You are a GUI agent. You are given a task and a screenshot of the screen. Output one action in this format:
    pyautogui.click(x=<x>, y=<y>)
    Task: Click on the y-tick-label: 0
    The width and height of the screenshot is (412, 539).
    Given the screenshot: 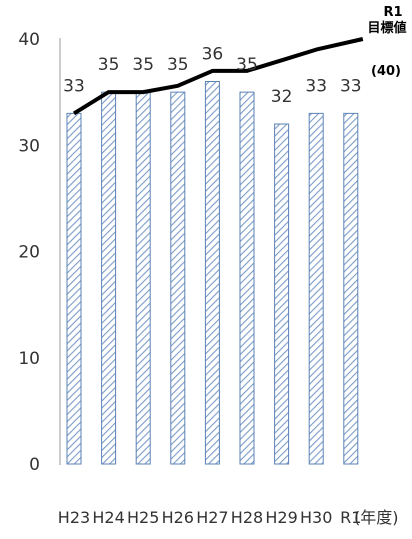 What is the action you would take?
    pyautogui.click(x=34, y=465)
    